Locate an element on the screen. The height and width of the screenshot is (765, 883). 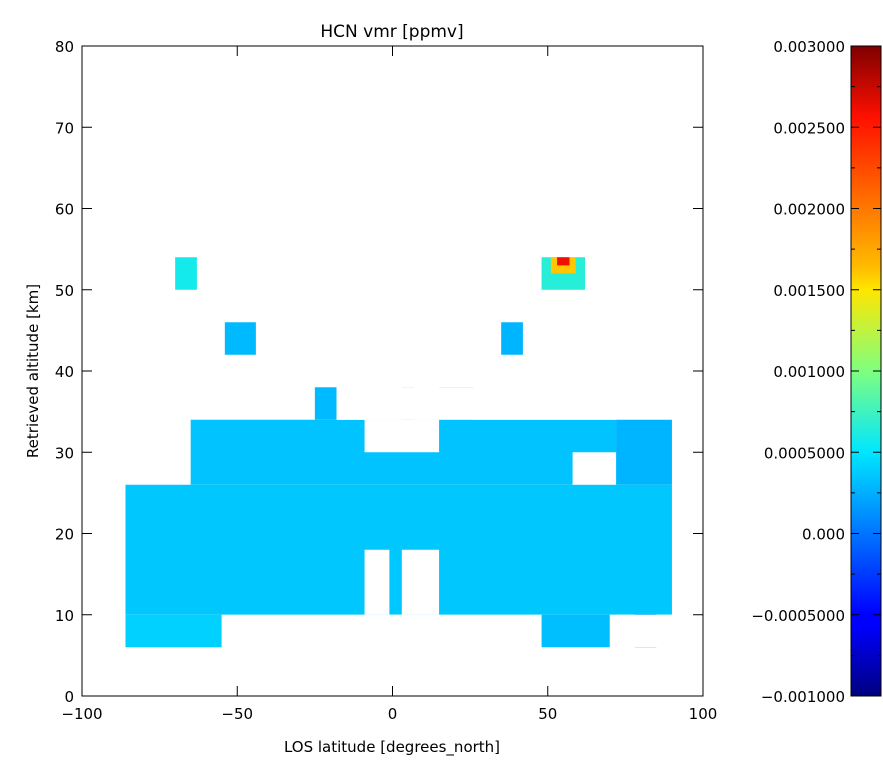
y-tick-label: 20 is located at coordinates (64, 535).